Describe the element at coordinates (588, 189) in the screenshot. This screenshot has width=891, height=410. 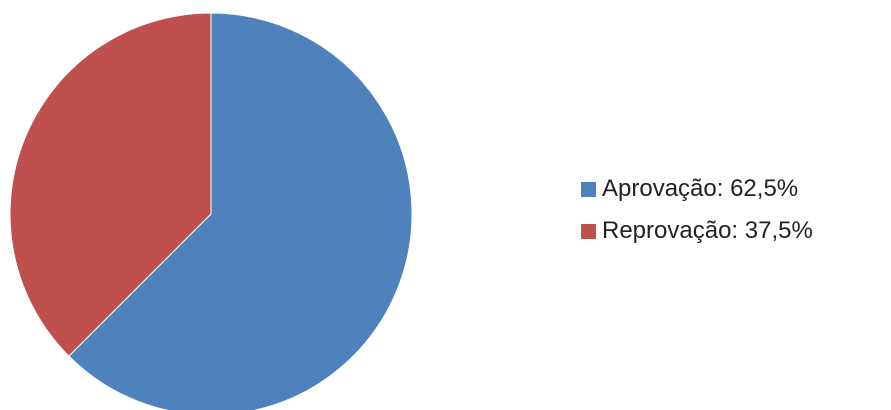
I see `legend-swatch-aprovacao` at that location.